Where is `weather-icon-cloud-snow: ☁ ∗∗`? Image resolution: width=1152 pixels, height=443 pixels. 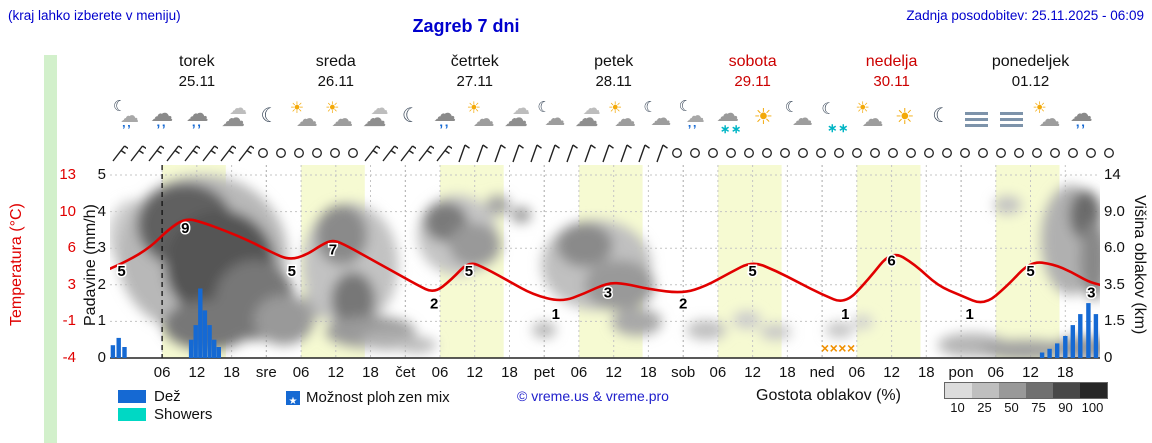
weather-icon-cloud-snow: ☁ ∗∗ is located at coordinates (728, 118).